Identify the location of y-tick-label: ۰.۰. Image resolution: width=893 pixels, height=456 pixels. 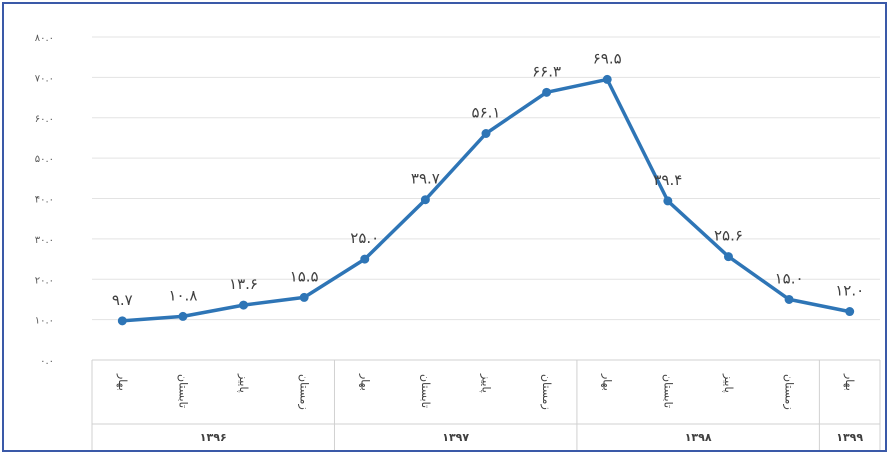
(47, 361).